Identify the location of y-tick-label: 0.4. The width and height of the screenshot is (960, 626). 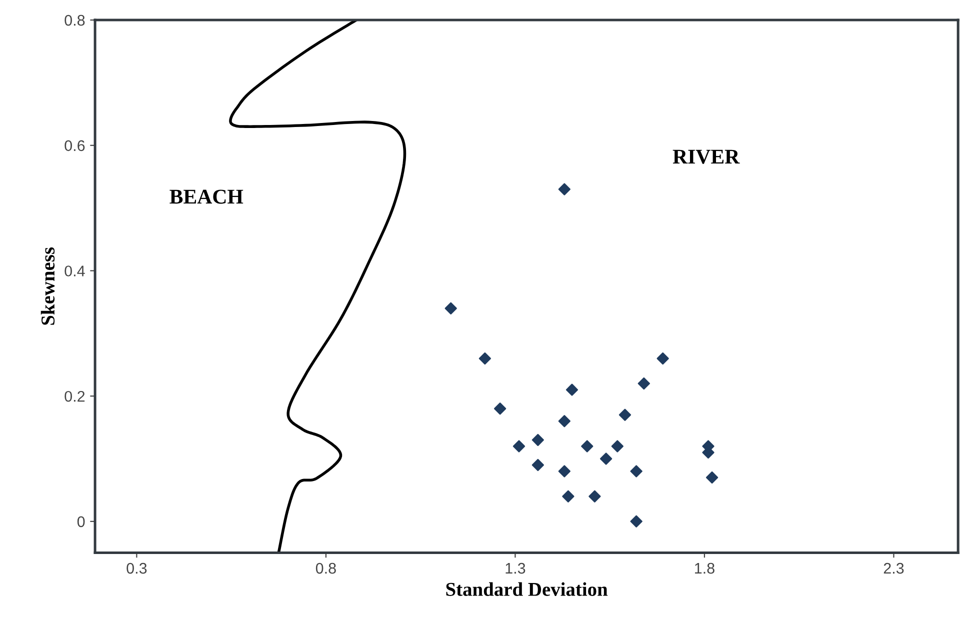
(74, 271).